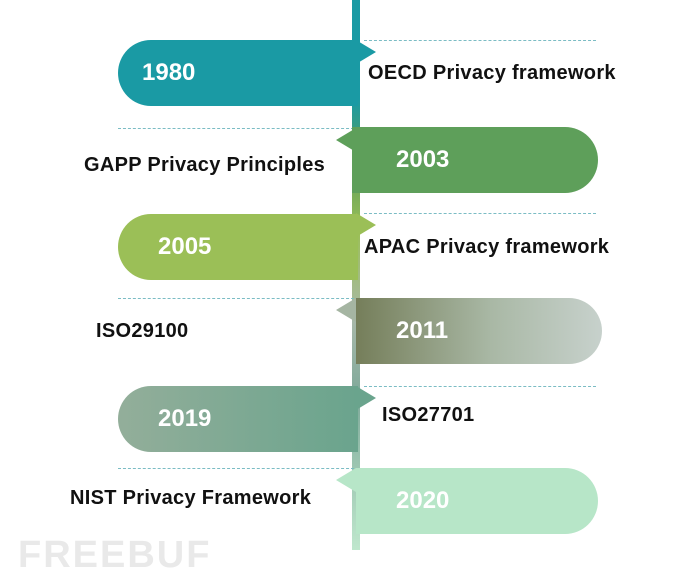 The height and width of the screenshot is (584, 690). I want to click on year-label: 2020, so click(423, 500).